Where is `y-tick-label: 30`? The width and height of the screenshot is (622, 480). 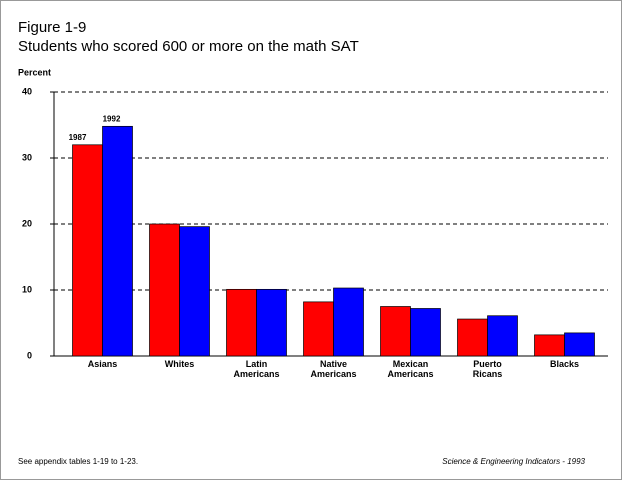
y-tick-label: 30 is located at coordinates (27, 157).